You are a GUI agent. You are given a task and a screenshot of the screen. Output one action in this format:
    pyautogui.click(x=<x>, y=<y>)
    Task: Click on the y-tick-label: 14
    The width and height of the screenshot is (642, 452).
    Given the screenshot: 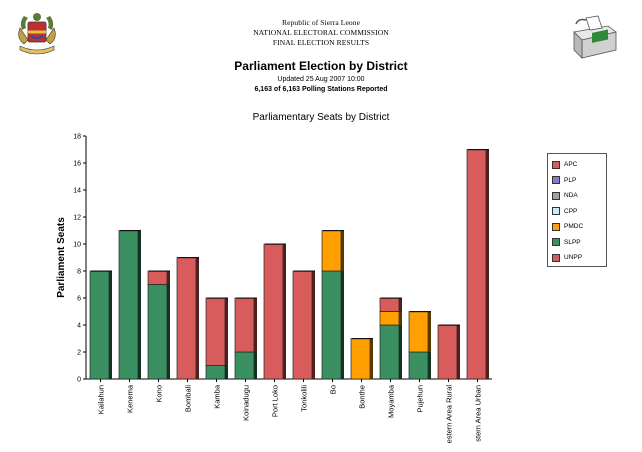 What is the action you would take?
    pyautogui.click(x=77, y=191)
    